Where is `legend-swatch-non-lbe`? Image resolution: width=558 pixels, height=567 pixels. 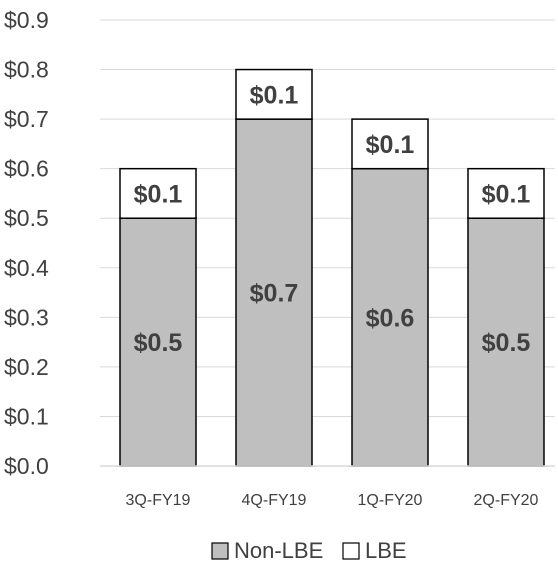
legend-swatch-non-lbe is located at coordinates (220, 551).